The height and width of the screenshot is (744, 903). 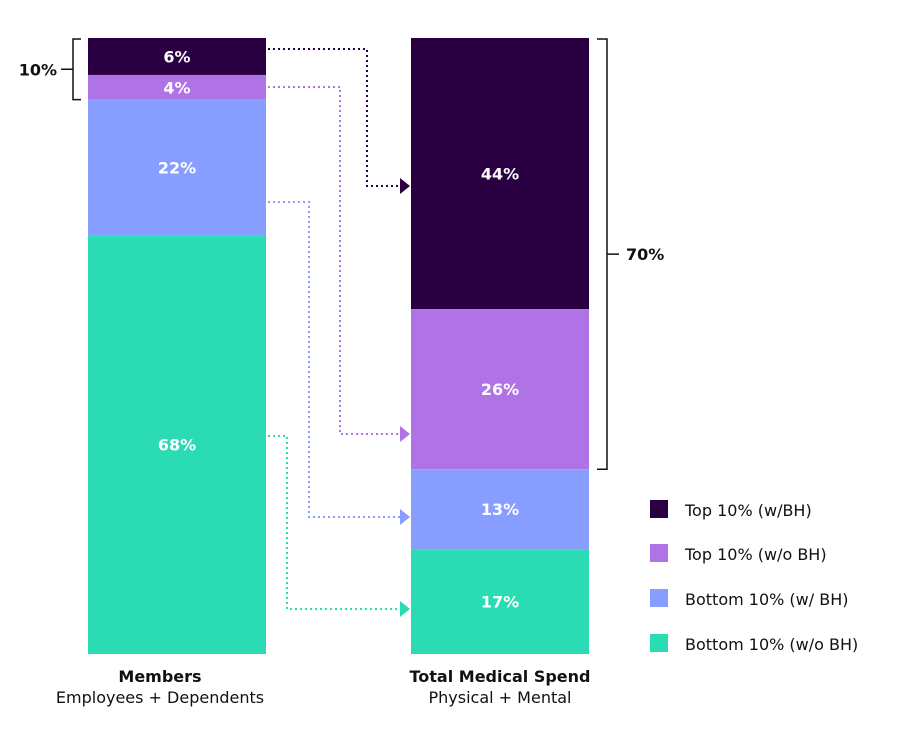 I want to click on category-subtitle: Employees + Dependents, so click(x=160, y=697).